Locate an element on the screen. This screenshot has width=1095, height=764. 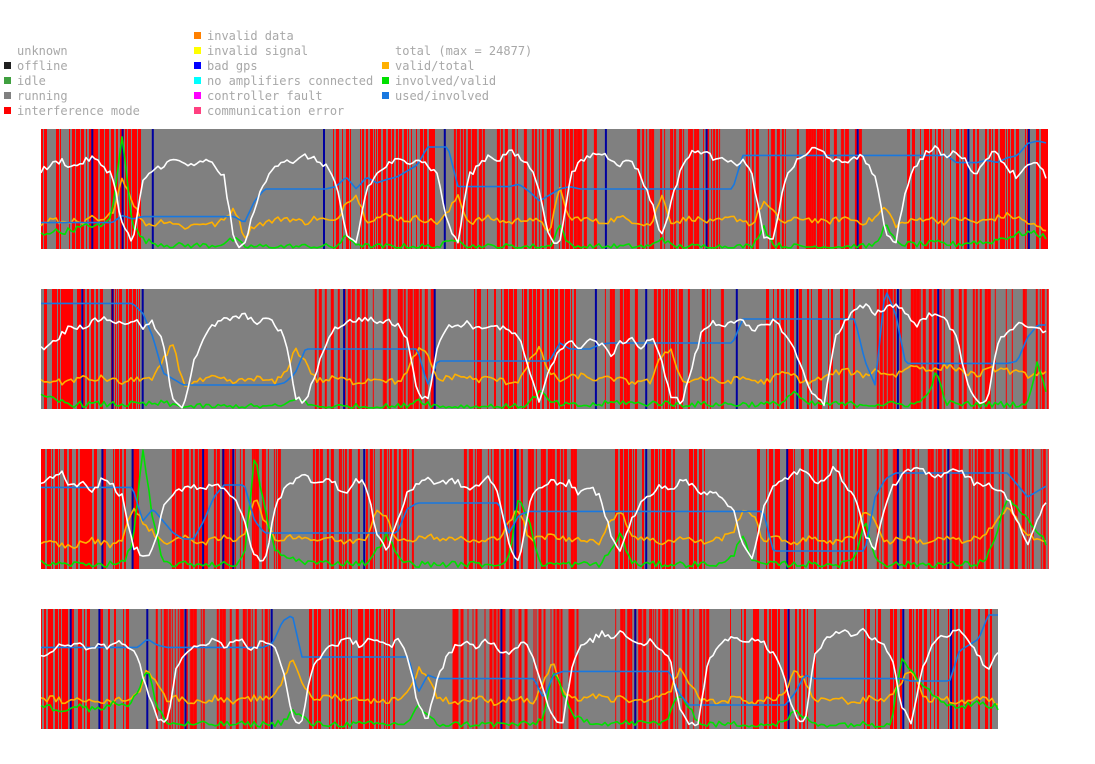
legend-item: total (max = 24877) is located at coordinates (463, 51).